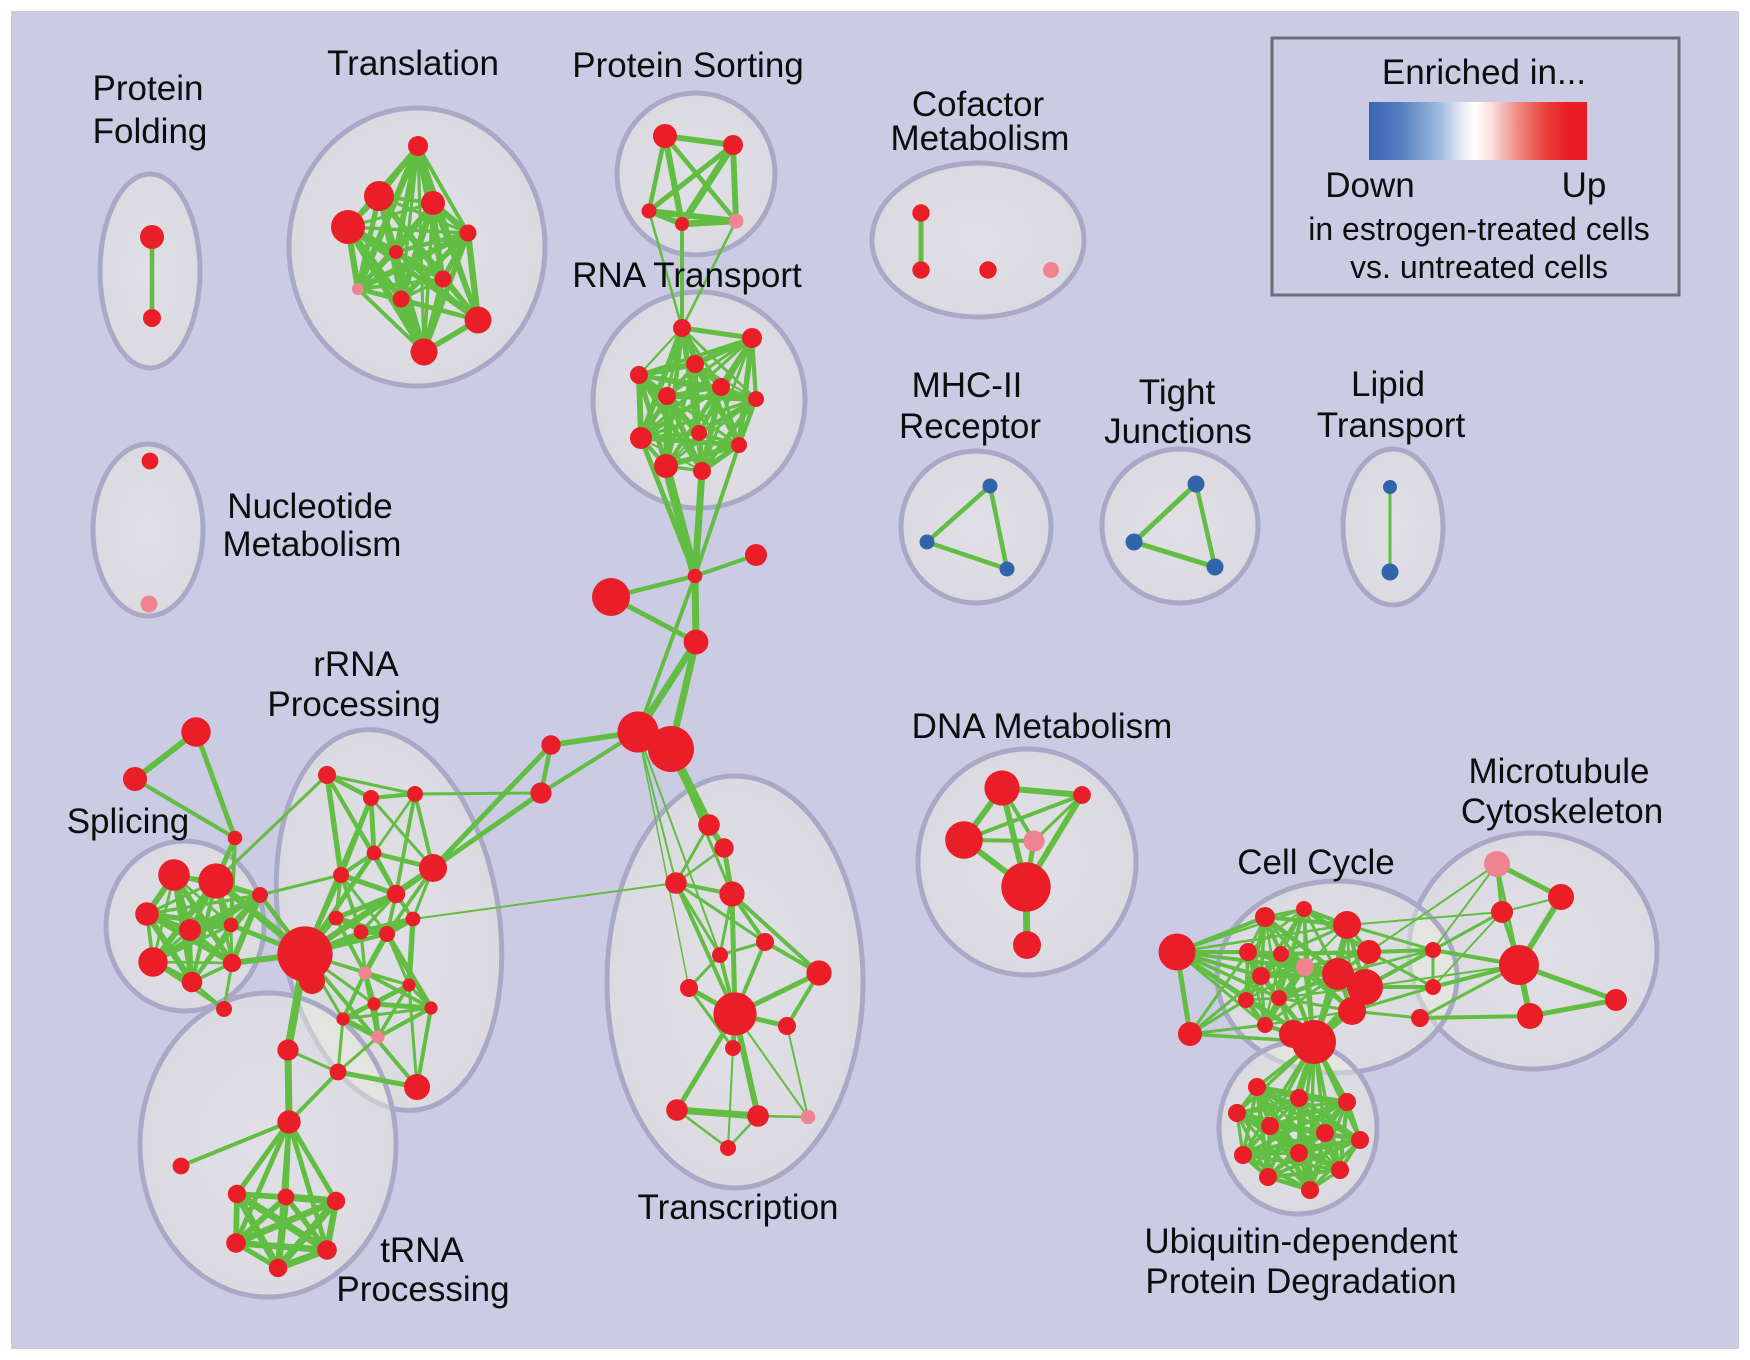  What do you see at coordinates (1042, 726) in the screenshot?
I see `svg-text: DNA Metabolism` at bounding box center [1042, 726].